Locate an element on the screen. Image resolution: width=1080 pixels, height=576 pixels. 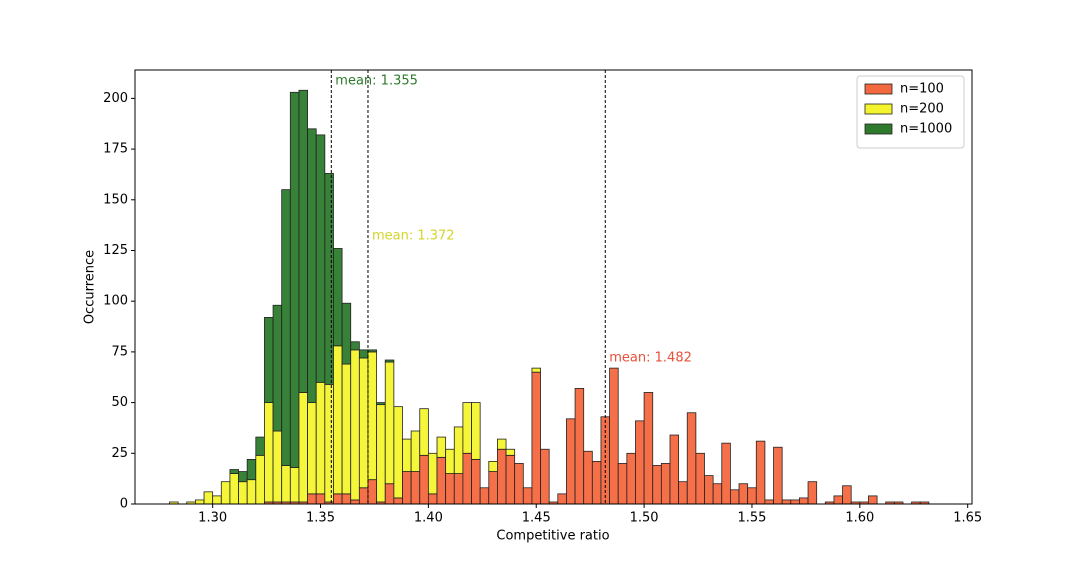
x-tick-label: 1.60 is located at coordinates (859, 518).